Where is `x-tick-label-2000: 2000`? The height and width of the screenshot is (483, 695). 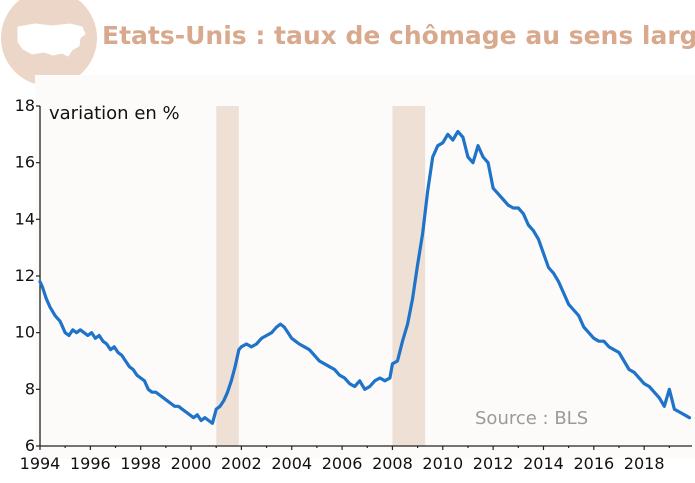 x-tick-label-2000: 2000 is located at coordinates (191, 463).